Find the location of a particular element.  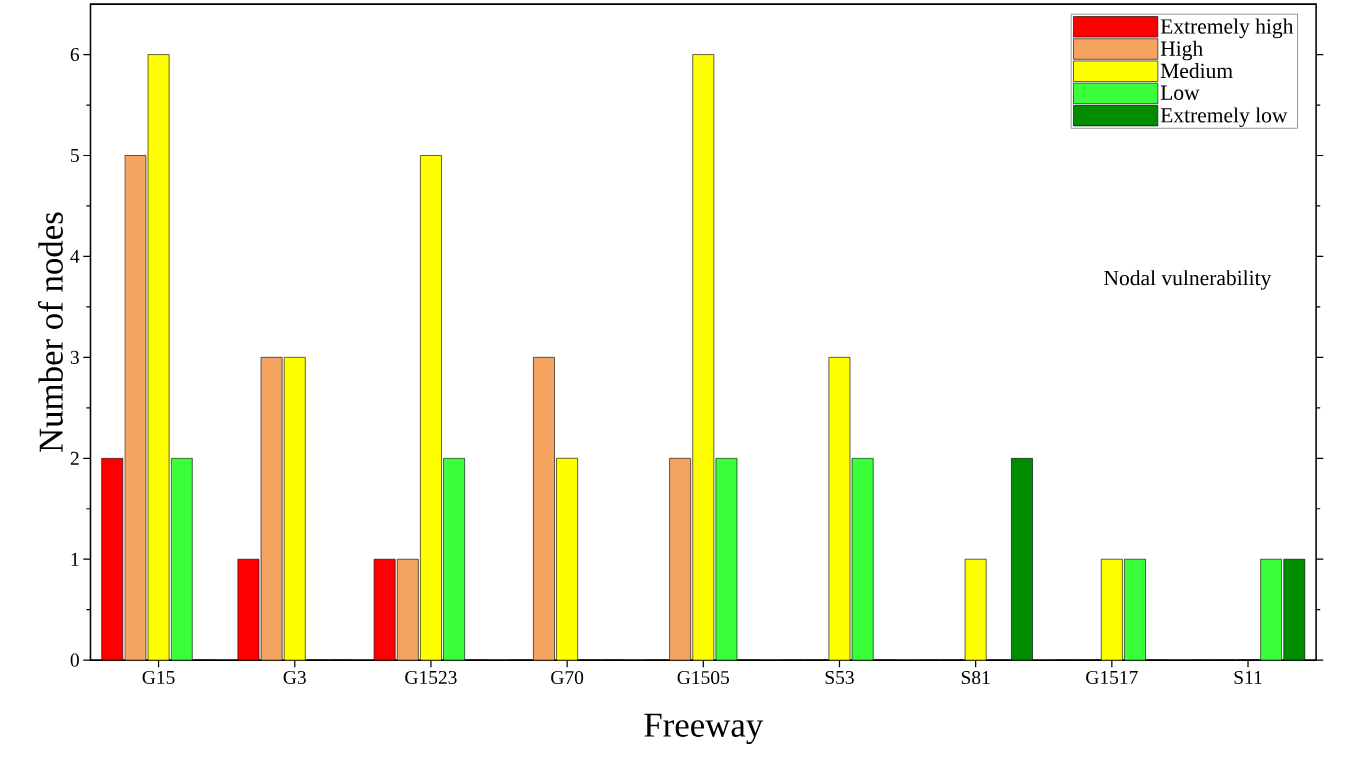

y-tick-label: 5 is located at coordinates (75, 155).